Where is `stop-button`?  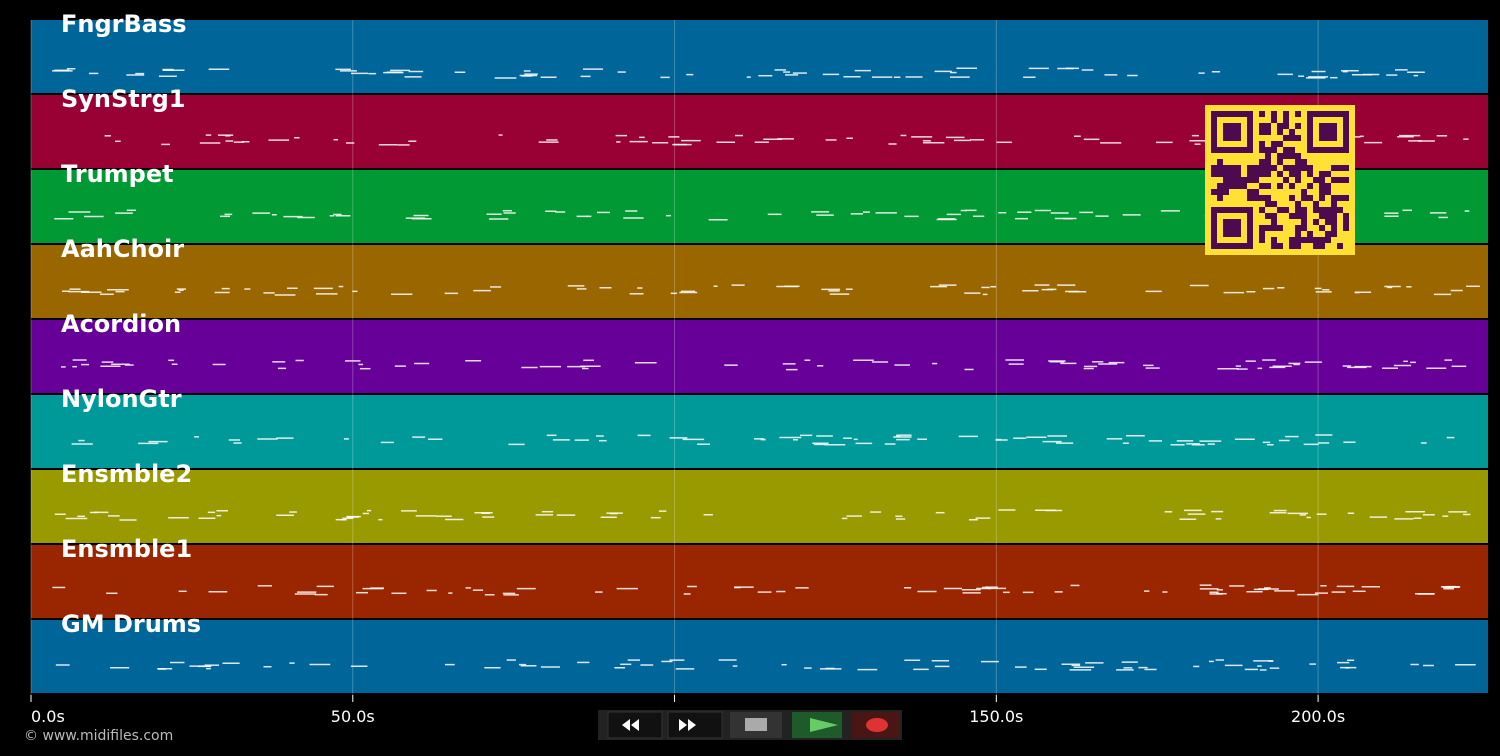 stop-button is located at coordinates (756, 725).